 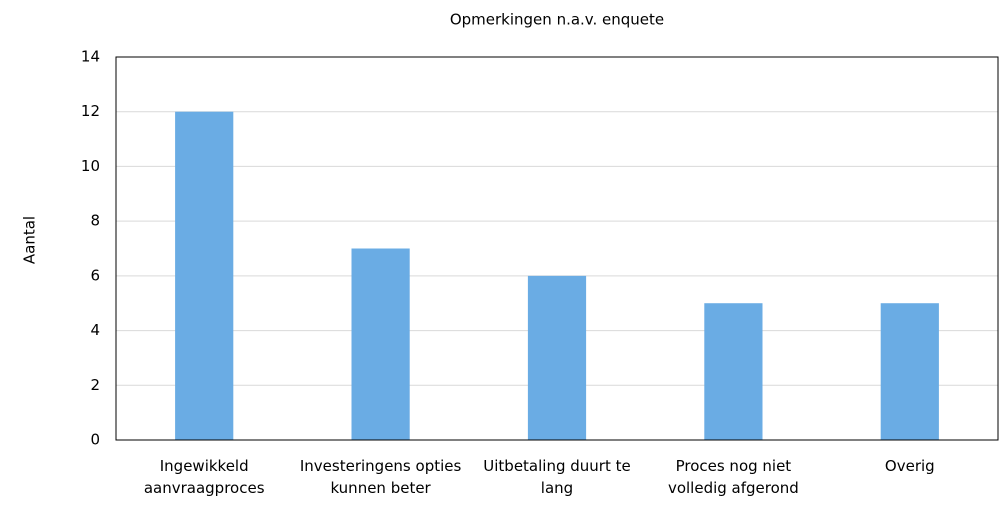 I want to click on x-tick-label: Ingewikkeld aanvraagproces, so click(x=204, y=477).